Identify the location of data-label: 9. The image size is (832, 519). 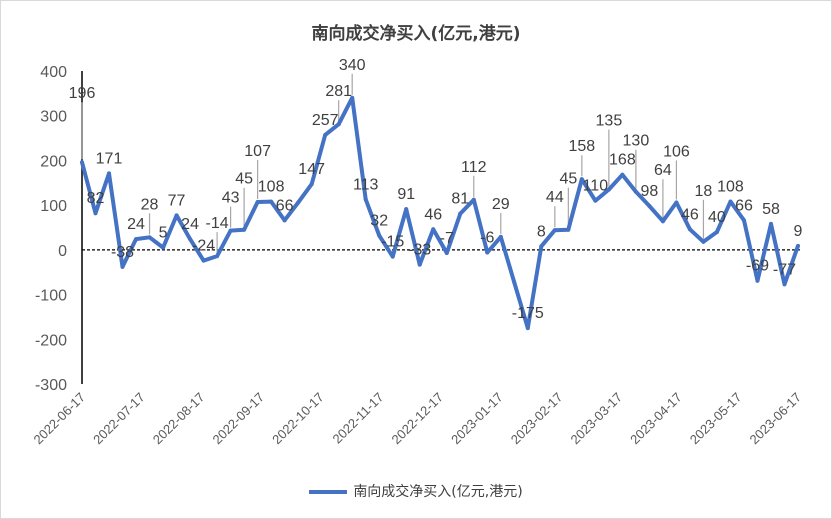
(798, 231).